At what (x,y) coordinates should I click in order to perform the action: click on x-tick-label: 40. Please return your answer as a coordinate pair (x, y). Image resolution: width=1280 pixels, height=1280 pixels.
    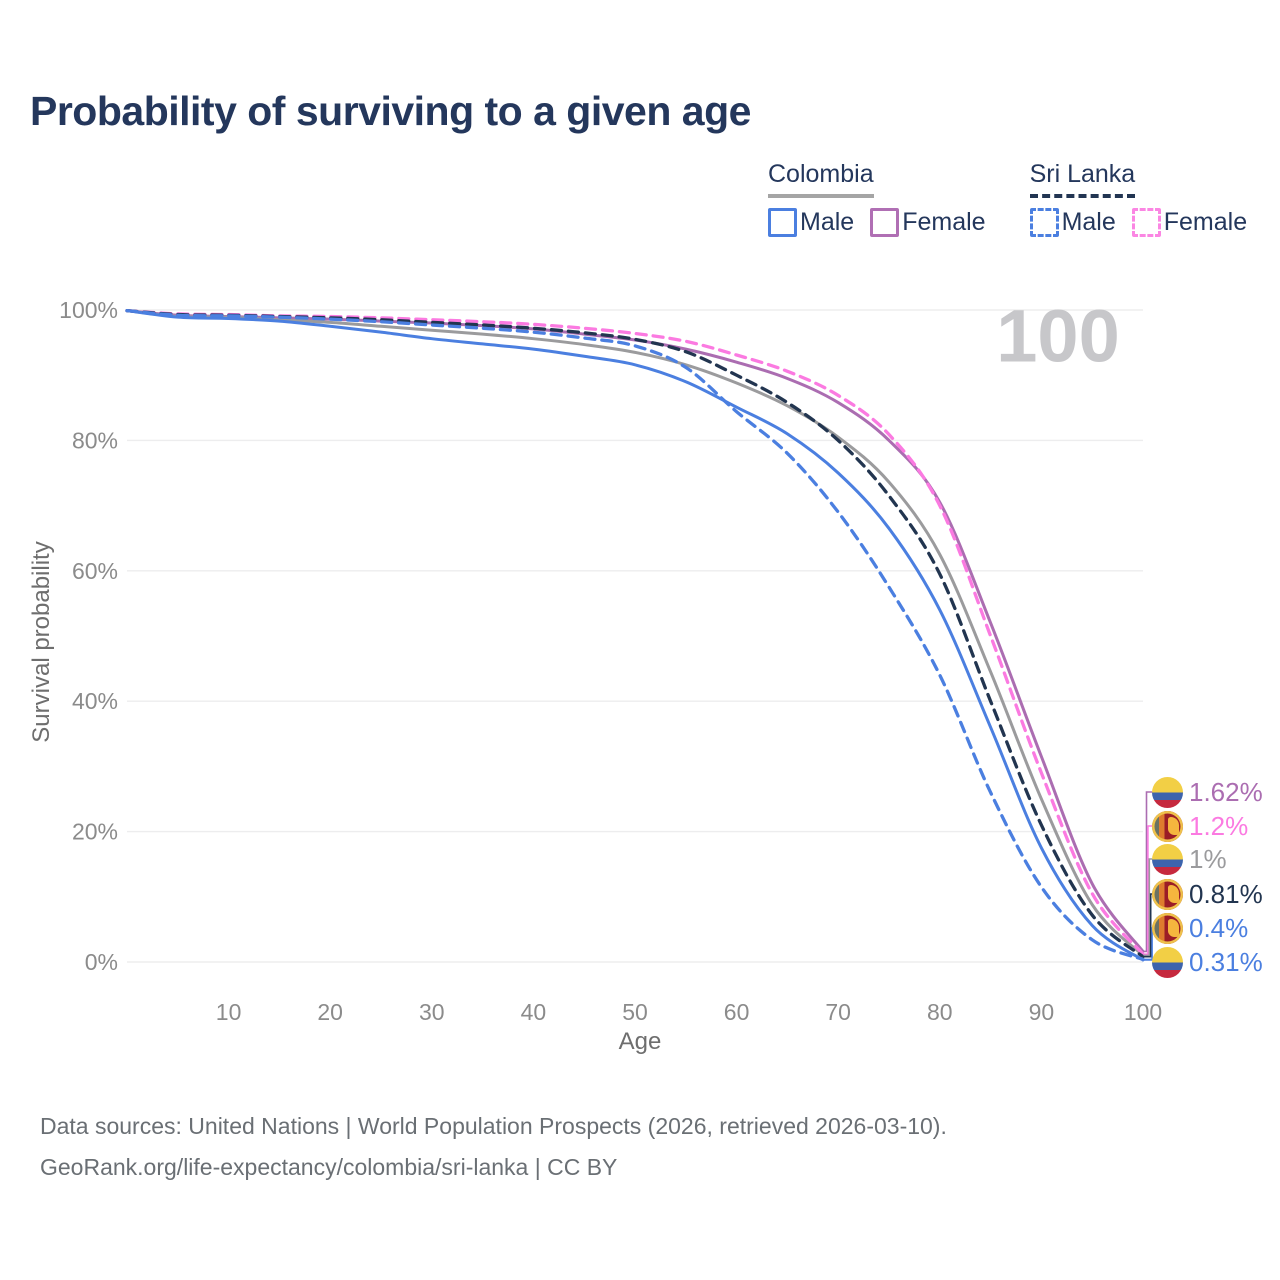
    Looking at the image, I should click on (534, 1012).